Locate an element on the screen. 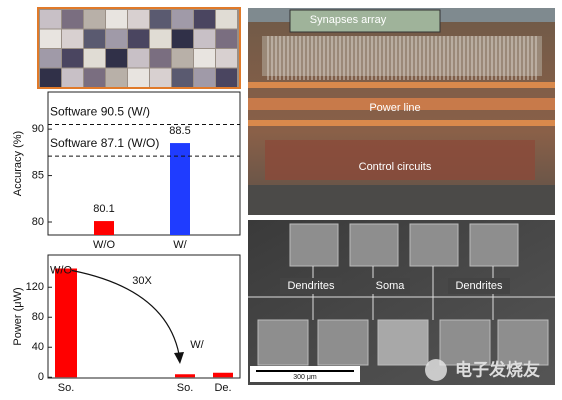 The width and height of the screenshot is (562, 400). digit-tiles is located at coordinates (138, 48).